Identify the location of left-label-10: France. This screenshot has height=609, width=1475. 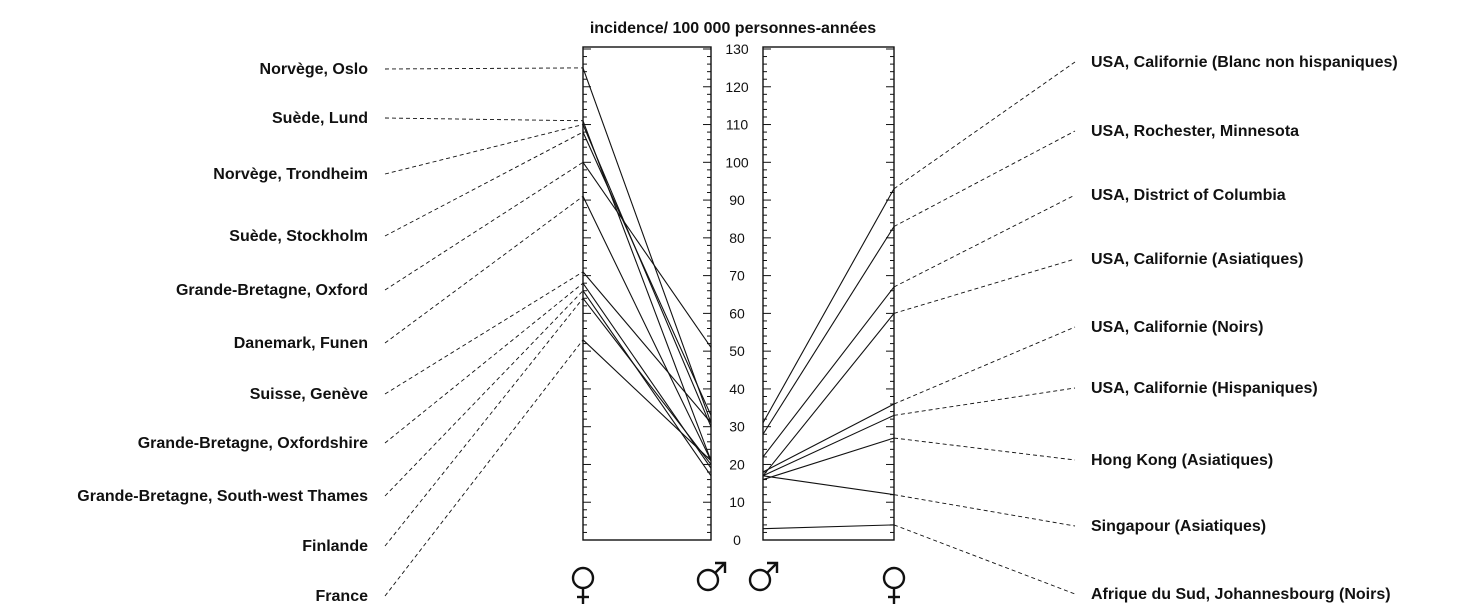
(342, 596).